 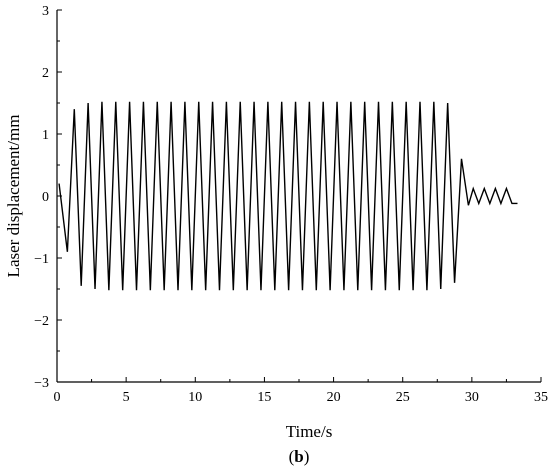 I want to click on caption-label: b, so click(x=298, y=456).